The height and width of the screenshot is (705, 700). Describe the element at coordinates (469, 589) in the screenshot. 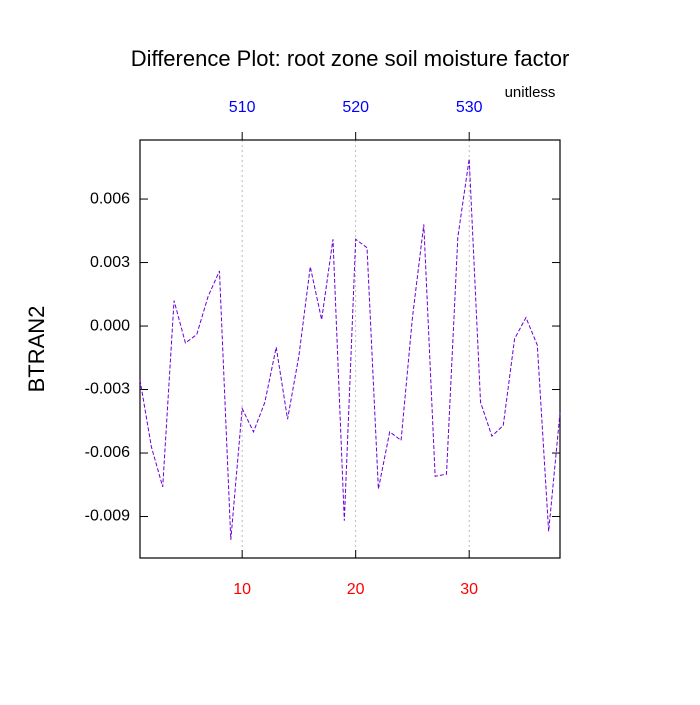

I see `x-tick-label: 30` at that location.